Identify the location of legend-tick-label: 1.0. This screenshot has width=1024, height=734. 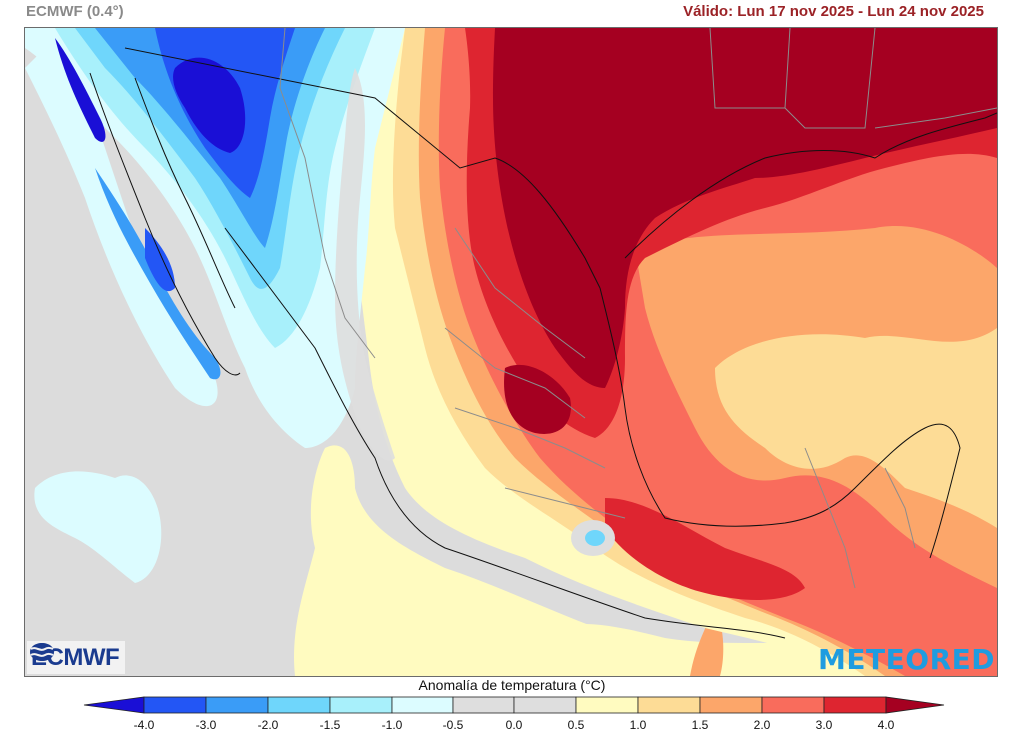
(638, 725).